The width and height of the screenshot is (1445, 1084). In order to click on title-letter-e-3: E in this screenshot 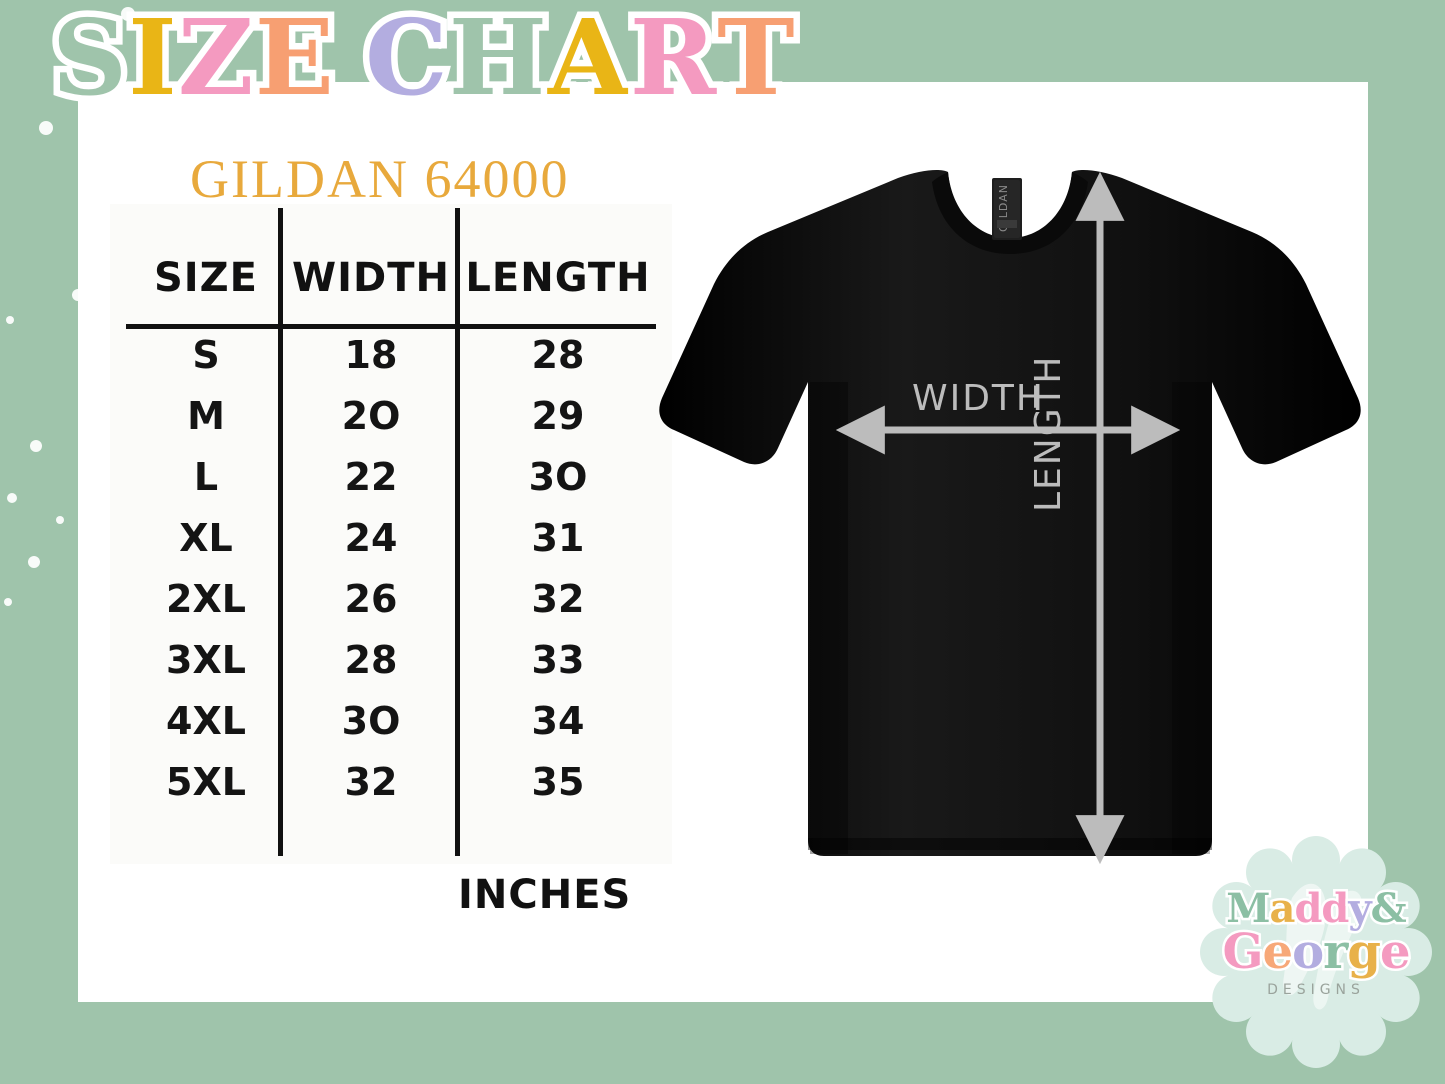, I will do `click(294, 59)`.